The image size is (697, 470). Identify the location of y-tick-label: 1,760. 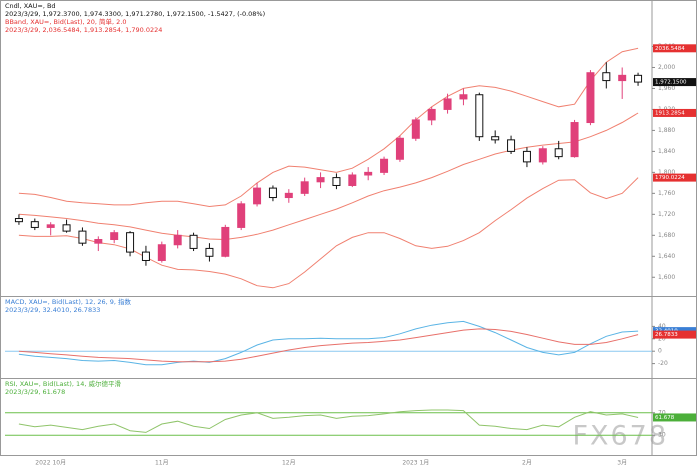
(666, 193).